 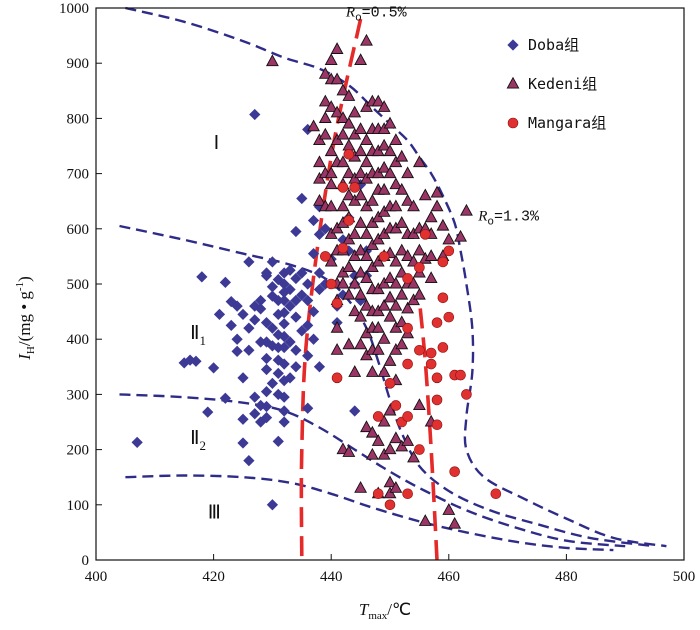 What do you see at coordinates (566, 577) in the screenshot?
I see `x-tick-label: 480` at bounding box center [566, 577].